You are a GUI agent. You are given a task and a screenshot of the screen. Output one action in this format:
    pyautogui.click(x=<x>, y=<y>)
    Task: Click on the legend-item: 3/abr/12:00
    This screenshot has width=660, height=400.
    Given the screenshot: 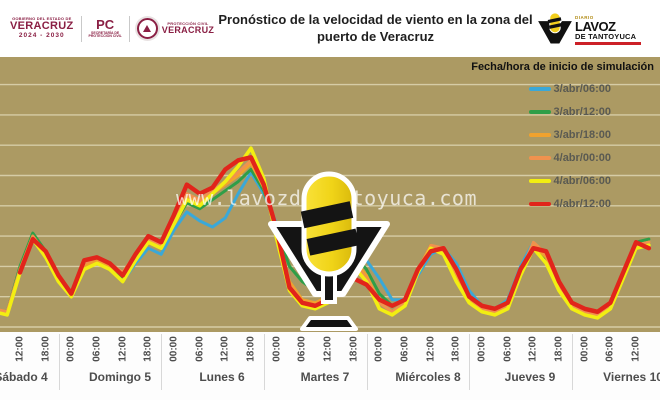 What is the action you would take?
    pyautogui.click(x=541, y=111)
    